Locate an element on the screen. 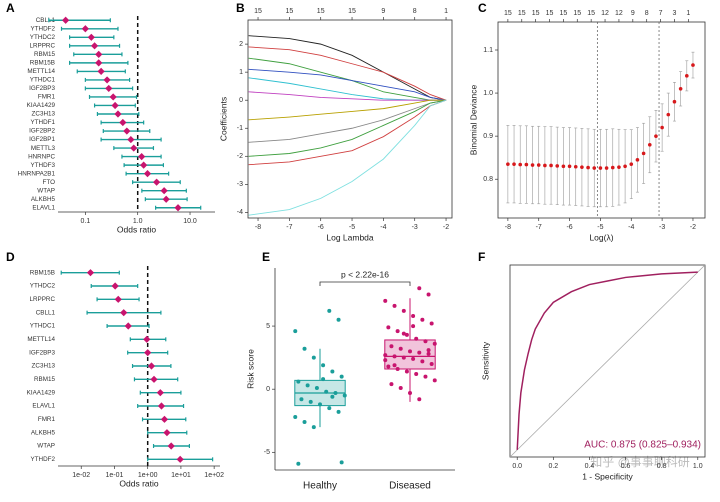 Image resolution: width=720 pixels, height=502 pixels. annotation: AUC: 0.875 (0.825–0.934) is located at coordinates (642, 445).